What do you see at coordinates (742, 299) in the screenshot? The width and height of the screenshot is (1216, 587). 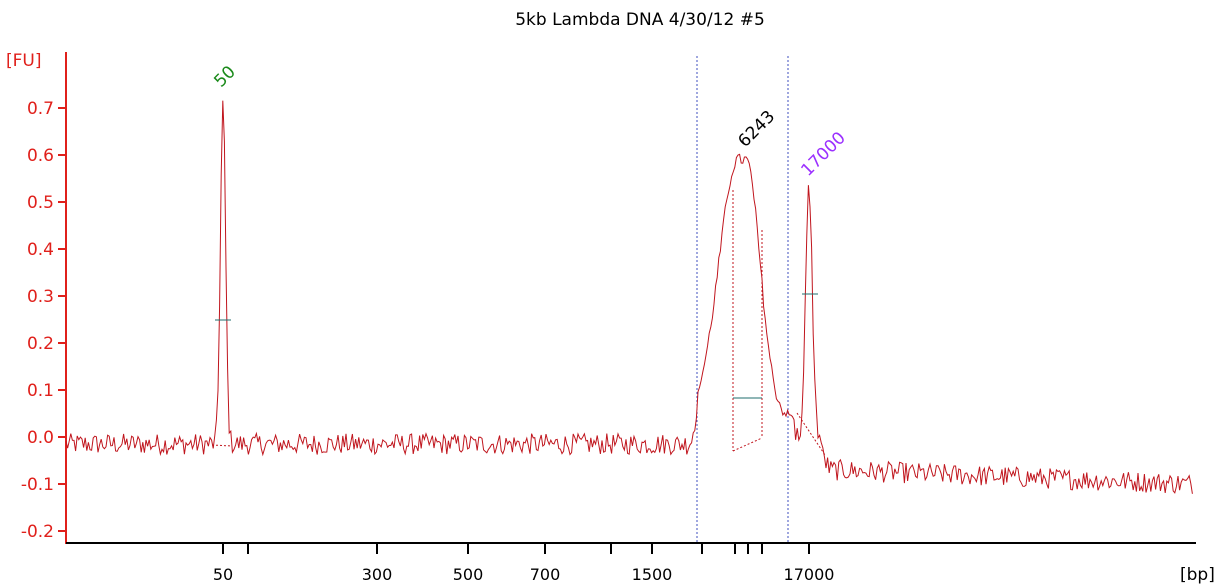 I see `region-markers` at bounding box center [742, 299].